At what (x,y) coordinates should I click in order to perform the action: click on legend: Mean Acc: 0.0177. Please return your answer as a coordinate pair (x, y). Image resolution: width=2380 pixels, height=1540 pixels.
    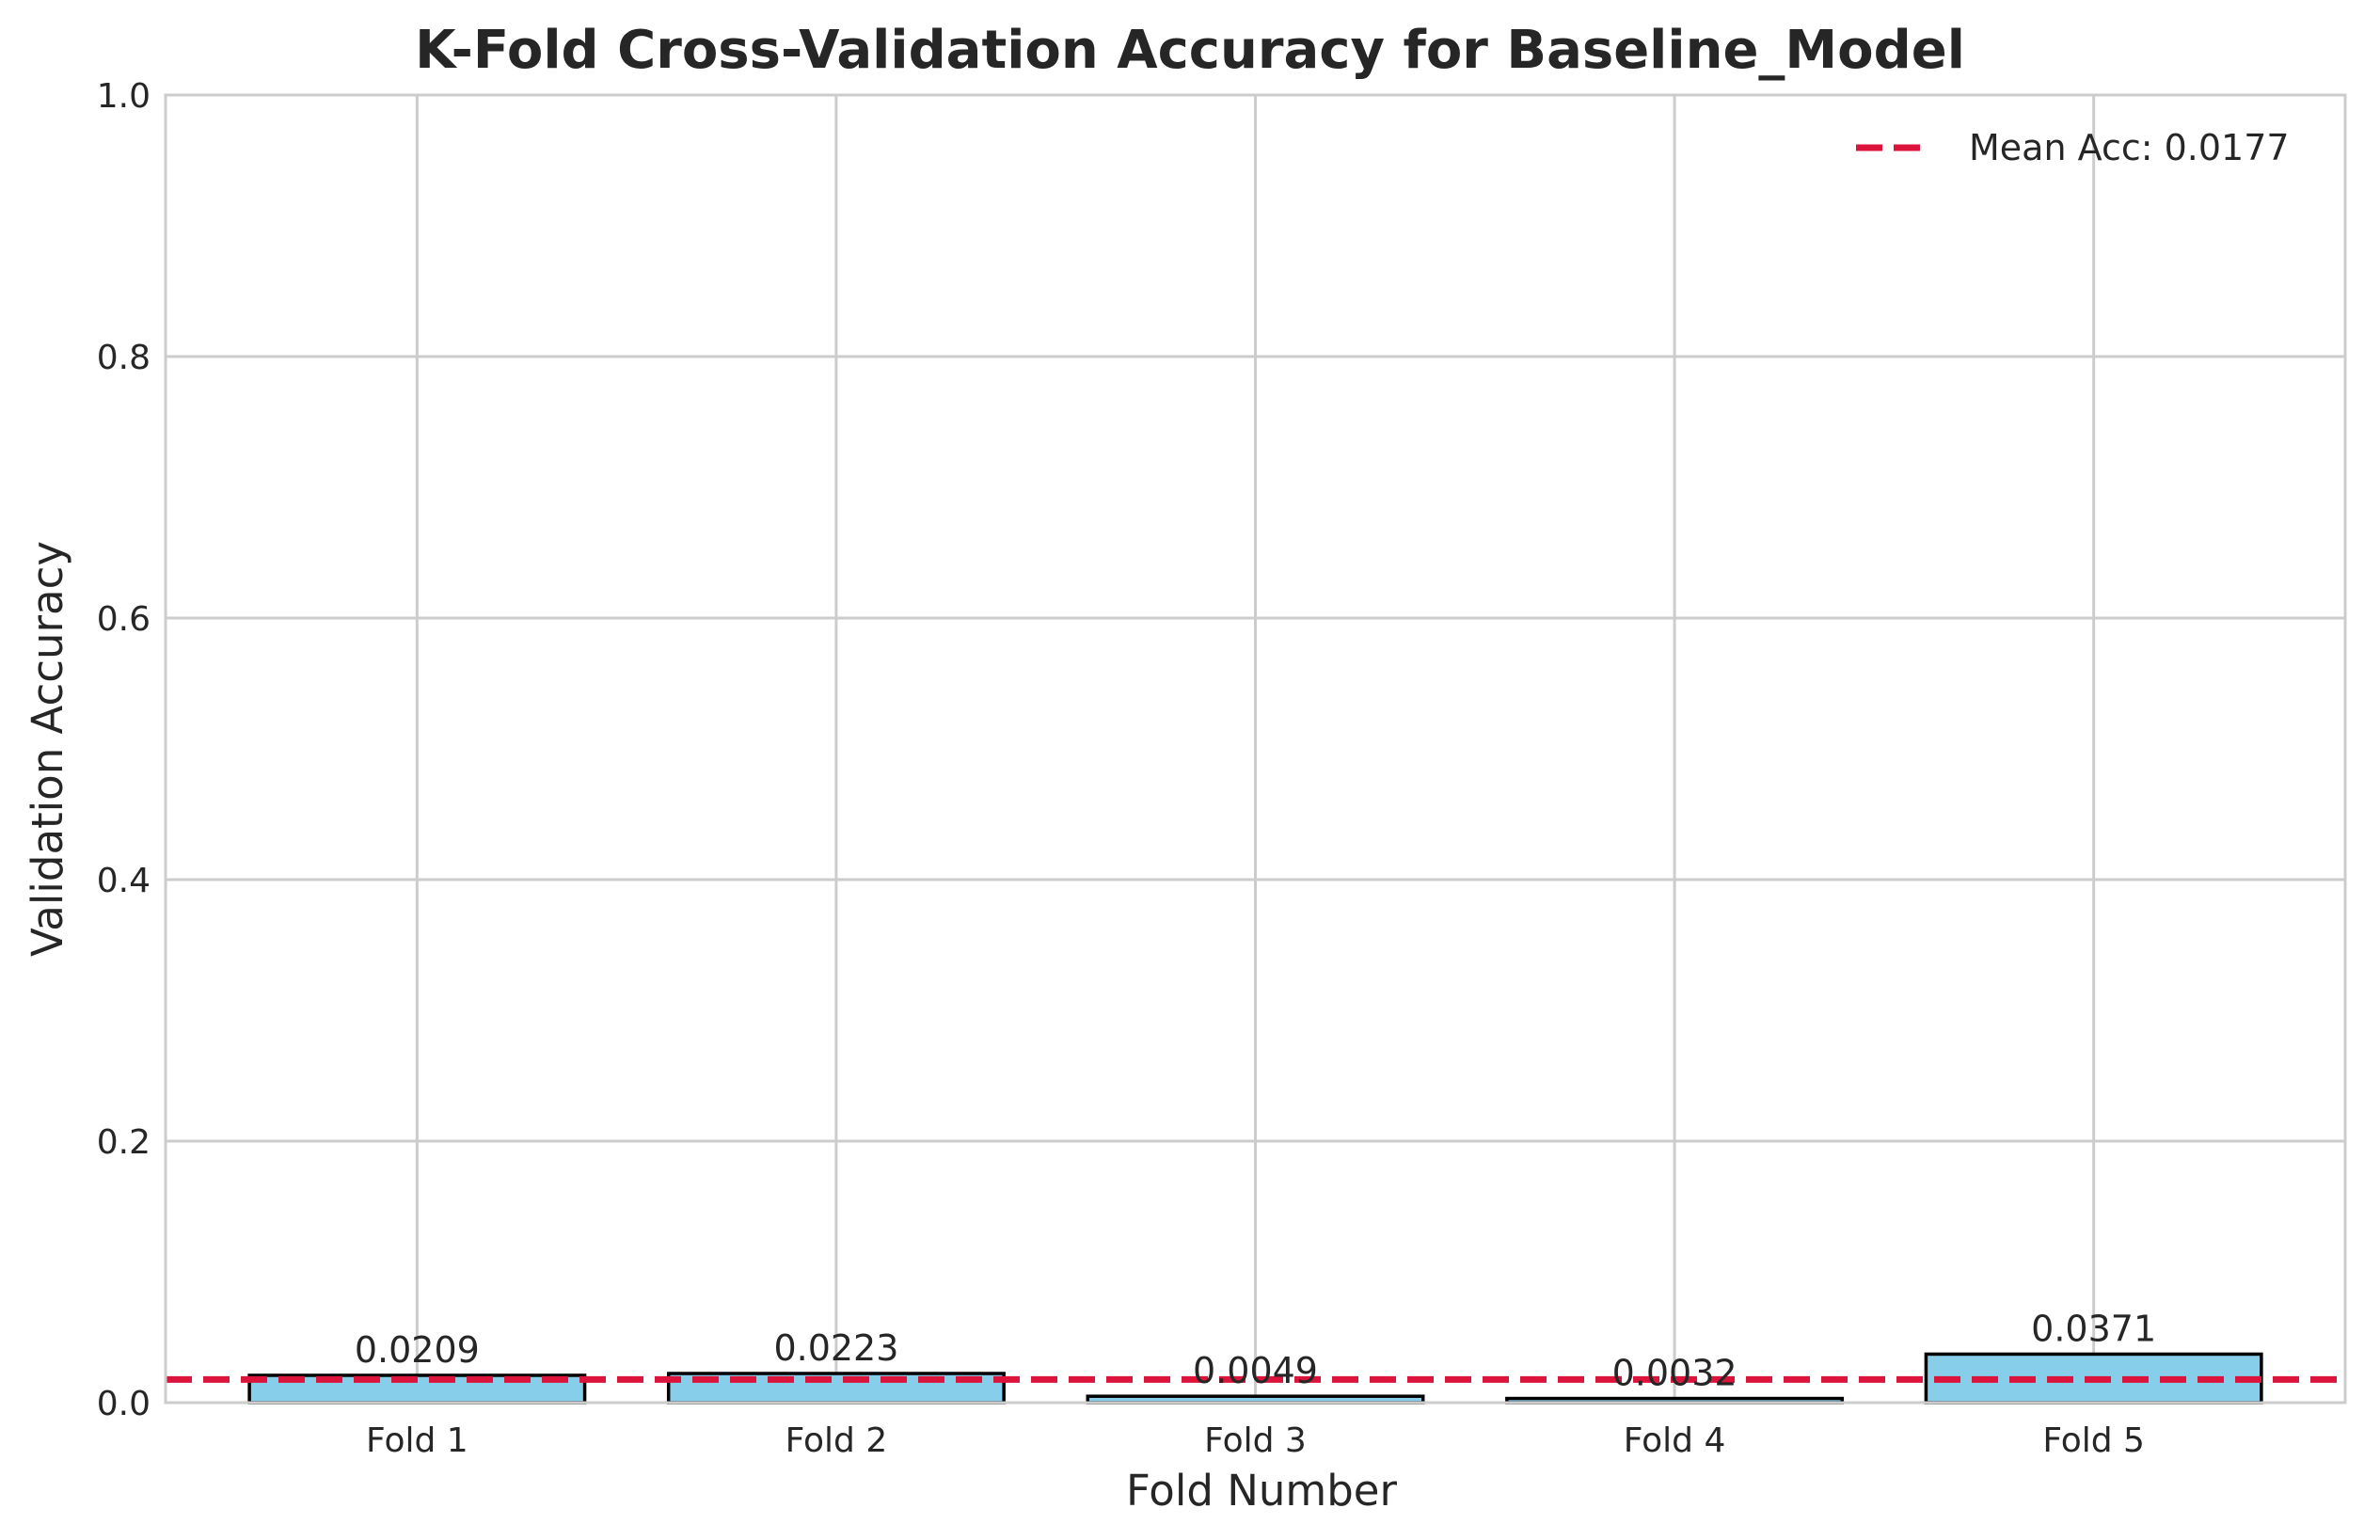
    Looking at the image, I should click on (2073, 147).